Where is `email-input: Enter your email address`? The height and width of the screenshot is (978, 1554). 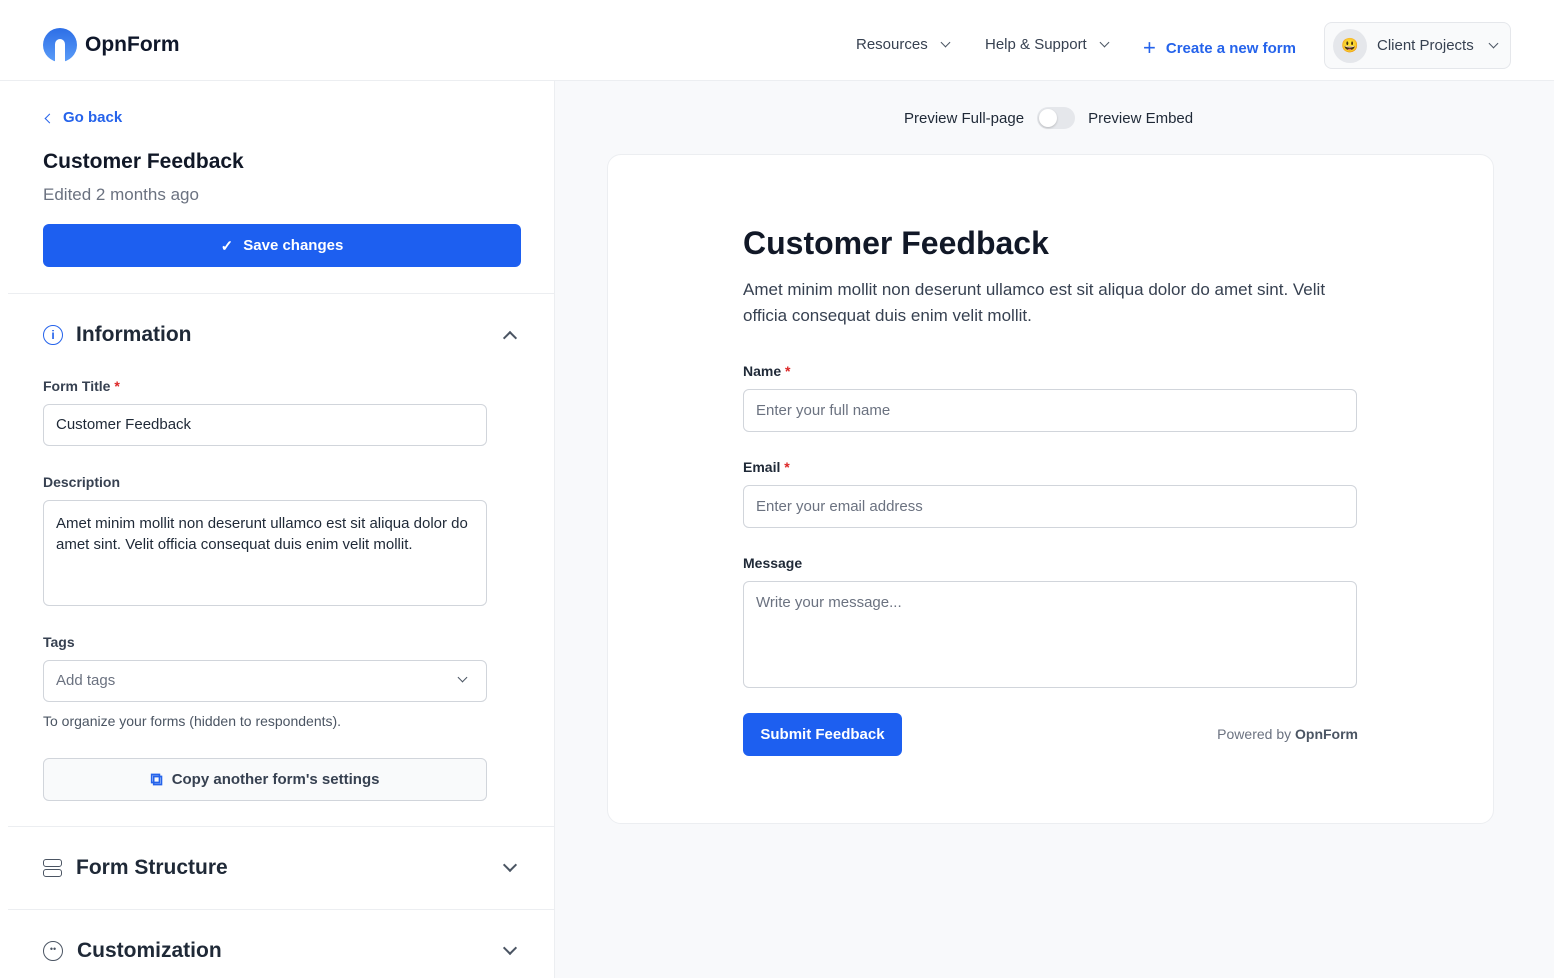 email-input: Enter your email address is located at coordinates (1050, 506).